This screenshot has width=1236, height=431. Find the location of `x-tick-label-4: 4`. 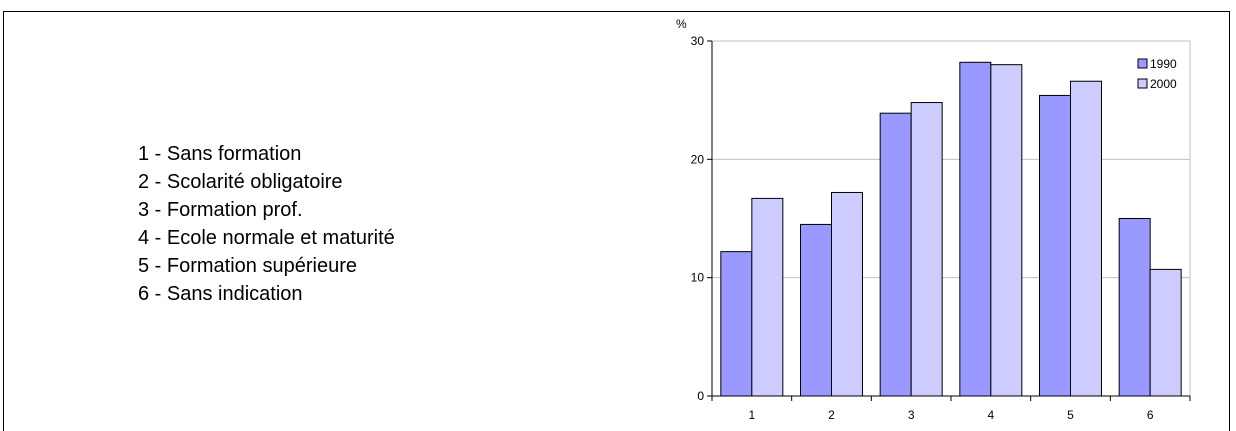

x-tick-label-4: 4 is located at coordinates (990, 414).